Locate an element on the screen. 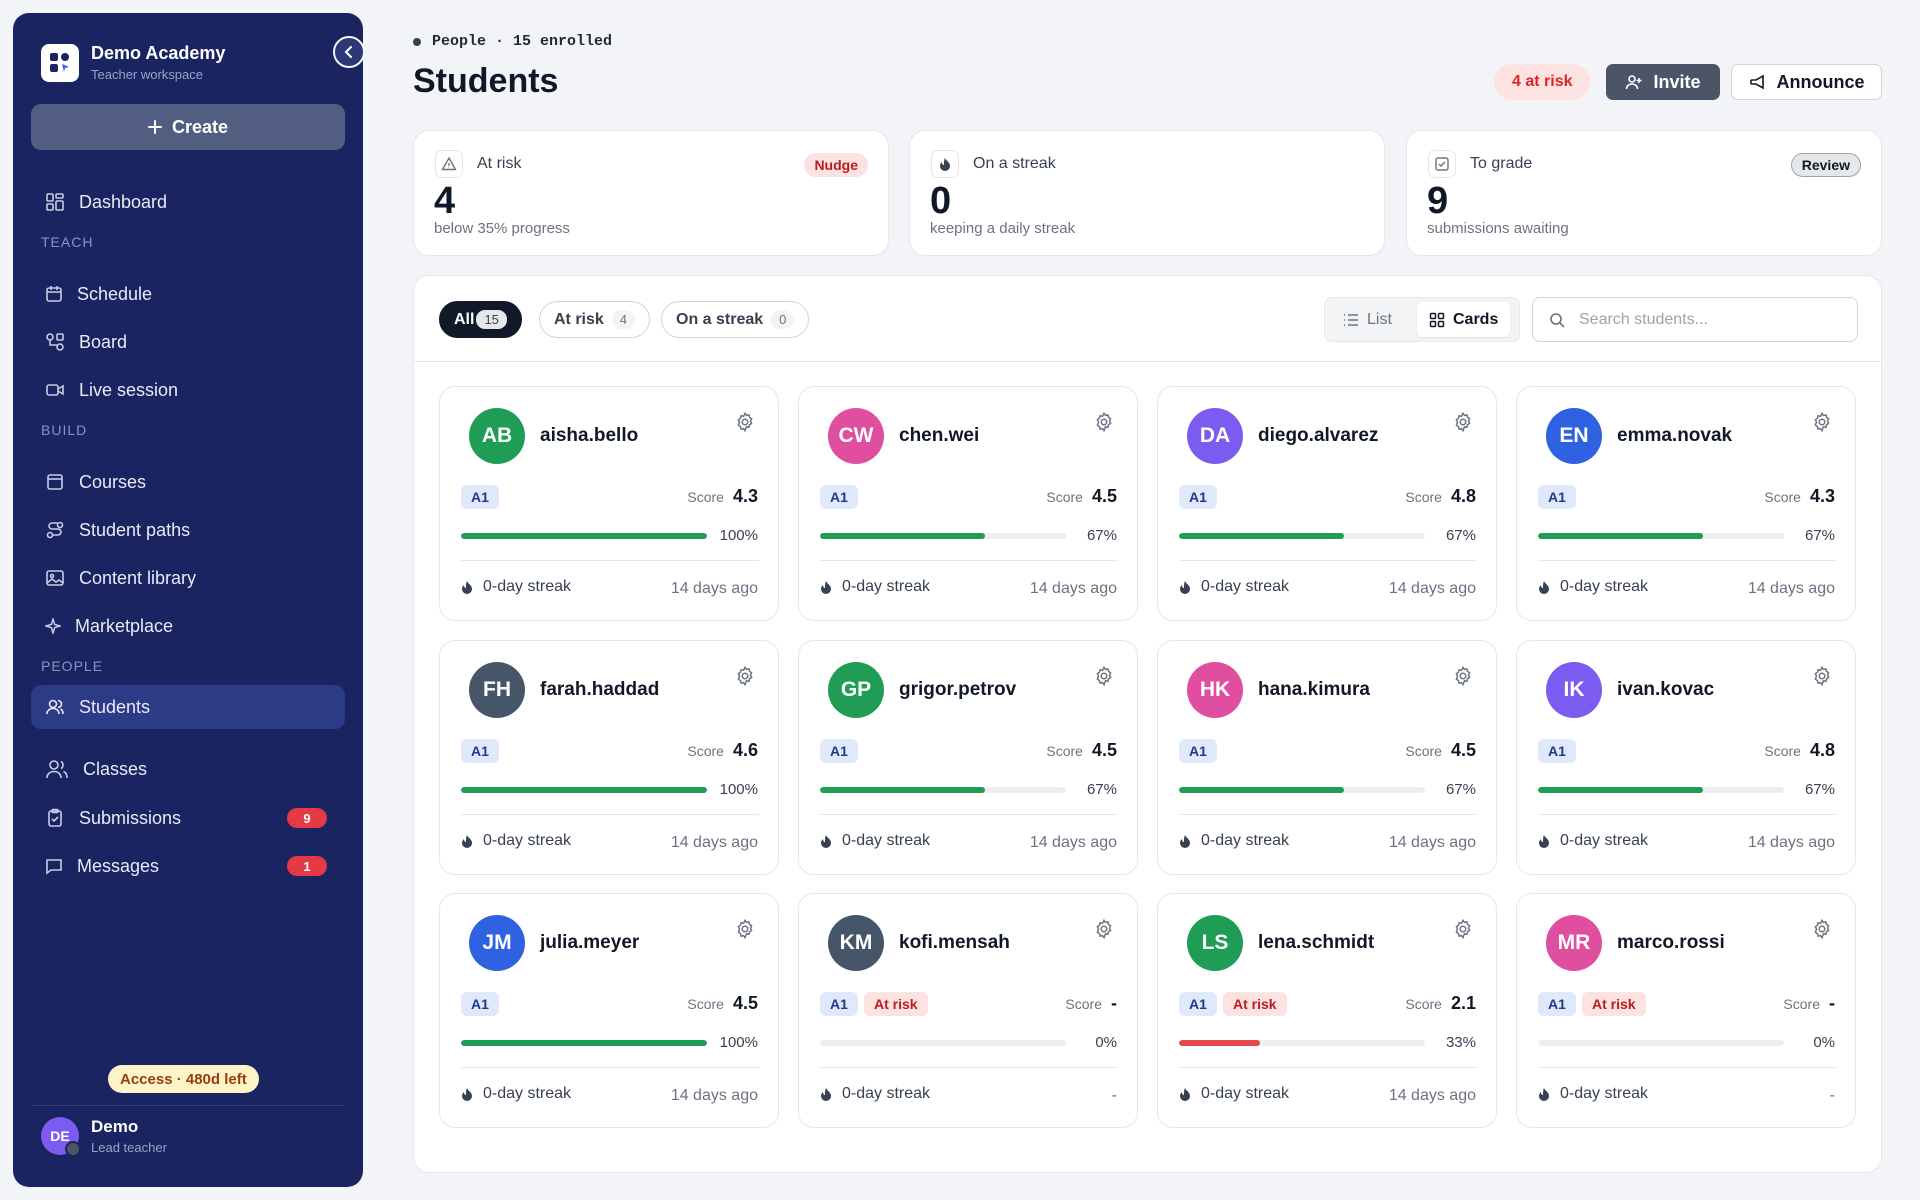  chip-label: At risk is located at coordinates (579, 319).